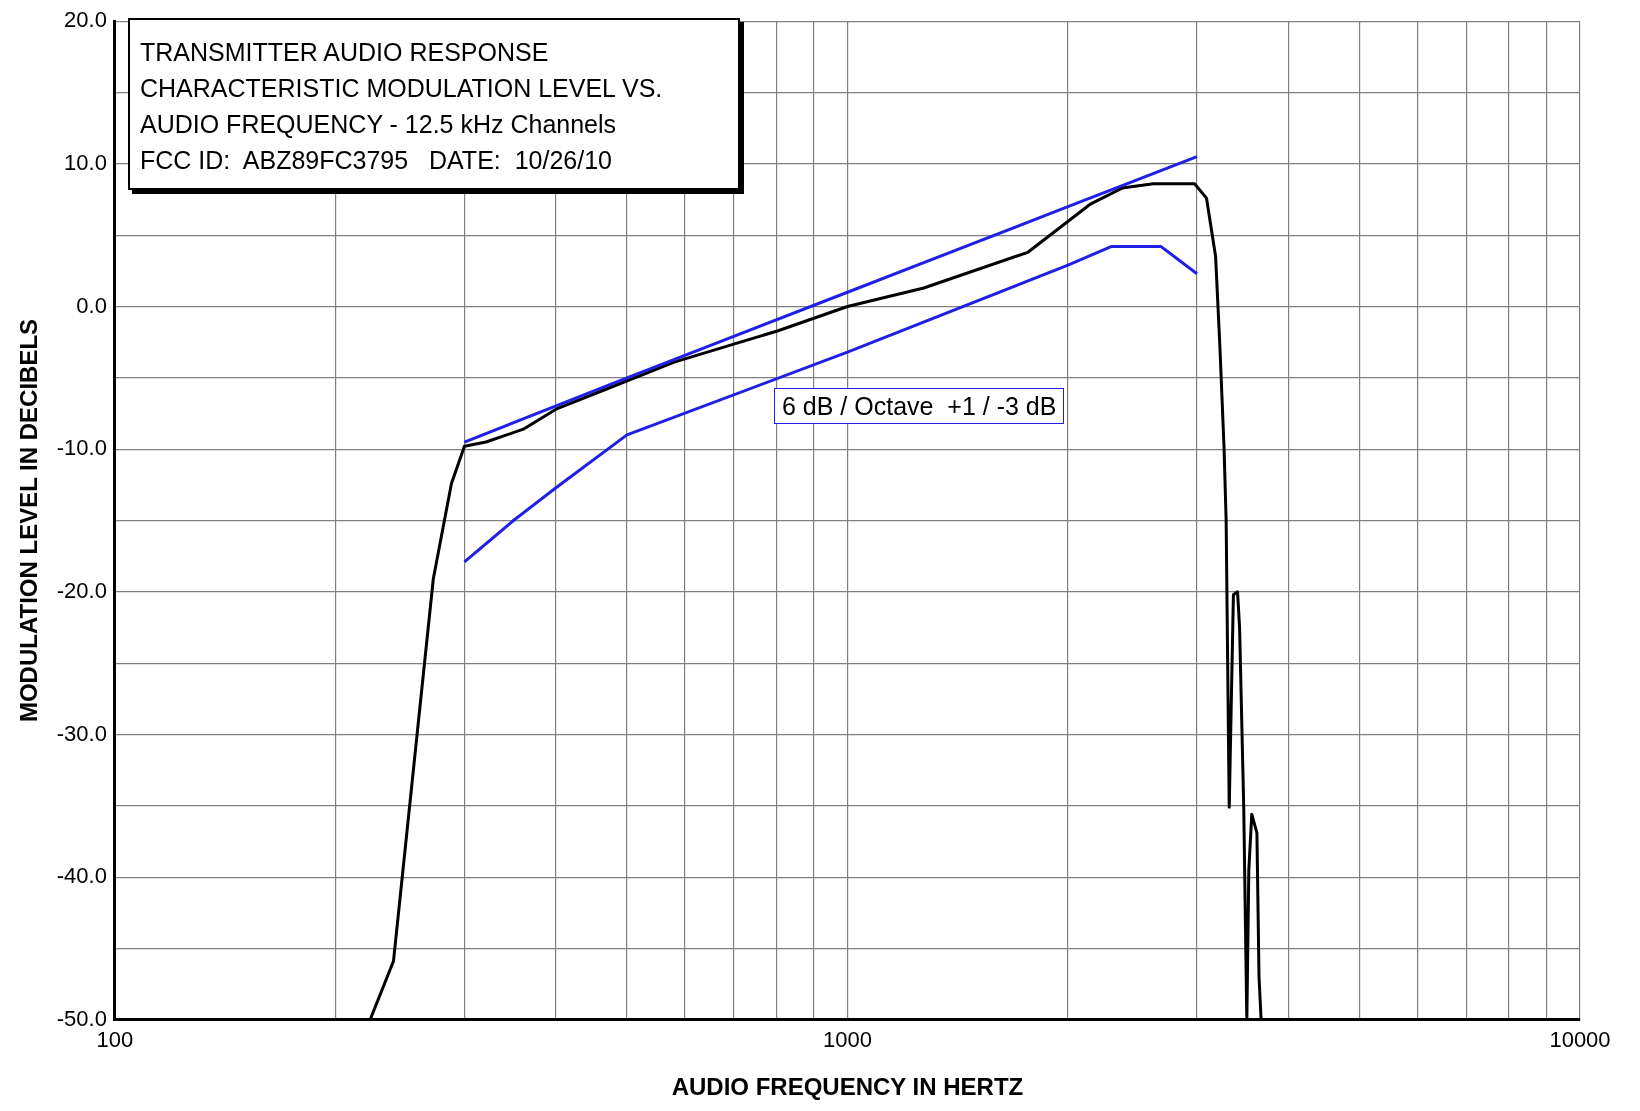 The width and height of the screenshot is (1640, 1111). I want to click on y-tick-label: 10.0, so click(85, 162).